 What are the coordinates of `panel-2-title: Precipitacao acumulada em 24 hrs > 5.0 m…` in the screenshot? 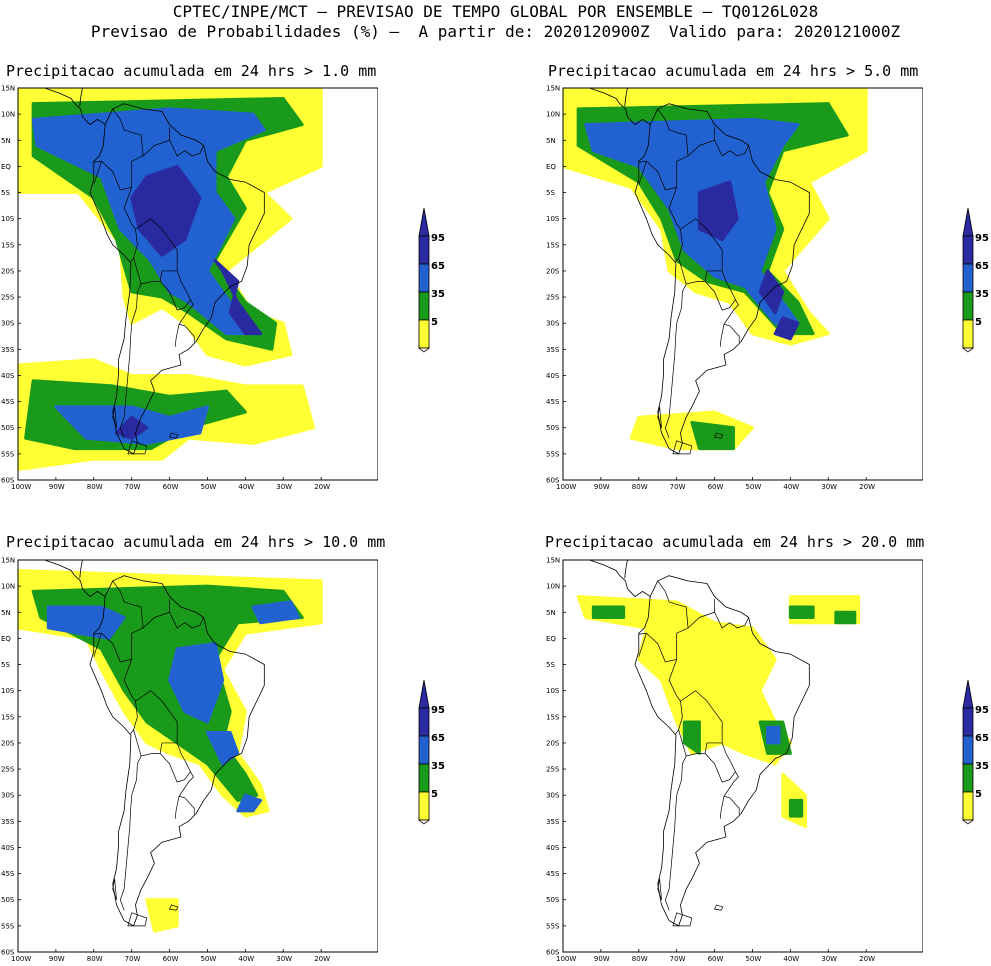 It's located at (733, 71).